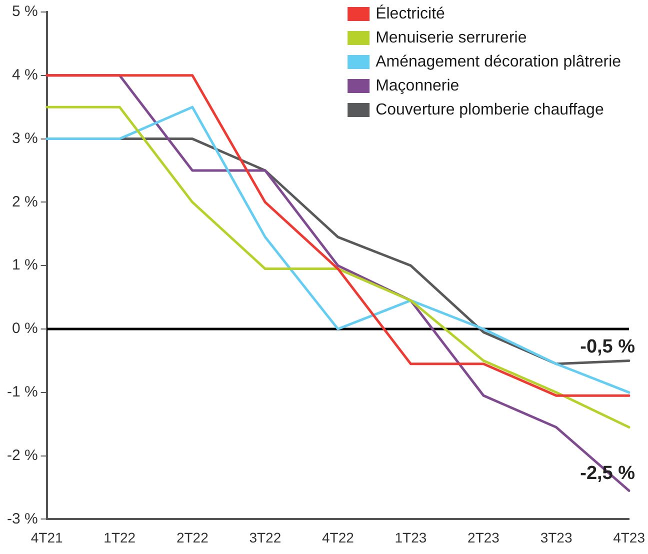  What do you see at coordinates (451, 37) in the screenshot?
I see `legend-label: Menuiserie serrurerie` at bounding box center [451, 37].